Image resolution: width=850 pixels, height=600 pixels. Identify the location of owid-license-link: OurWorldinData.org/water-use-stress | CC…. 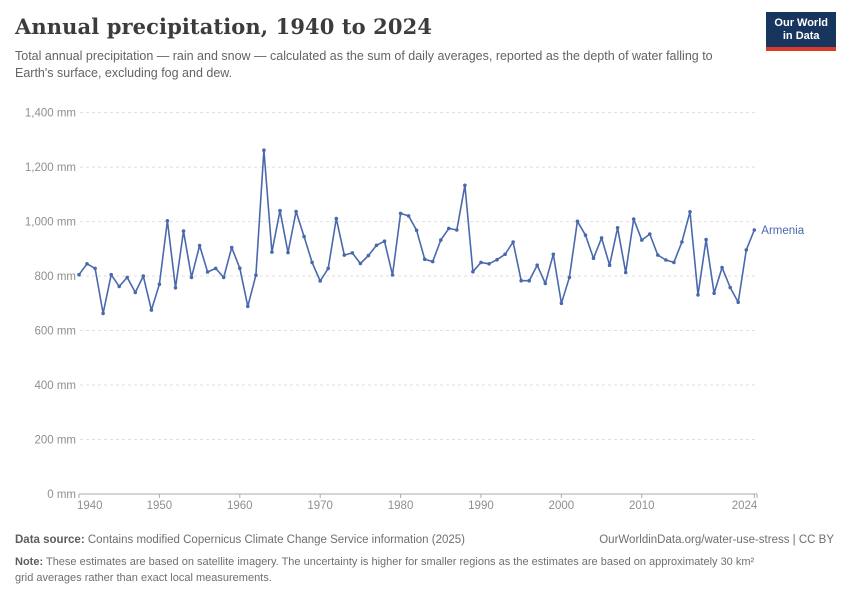
(716, 540).